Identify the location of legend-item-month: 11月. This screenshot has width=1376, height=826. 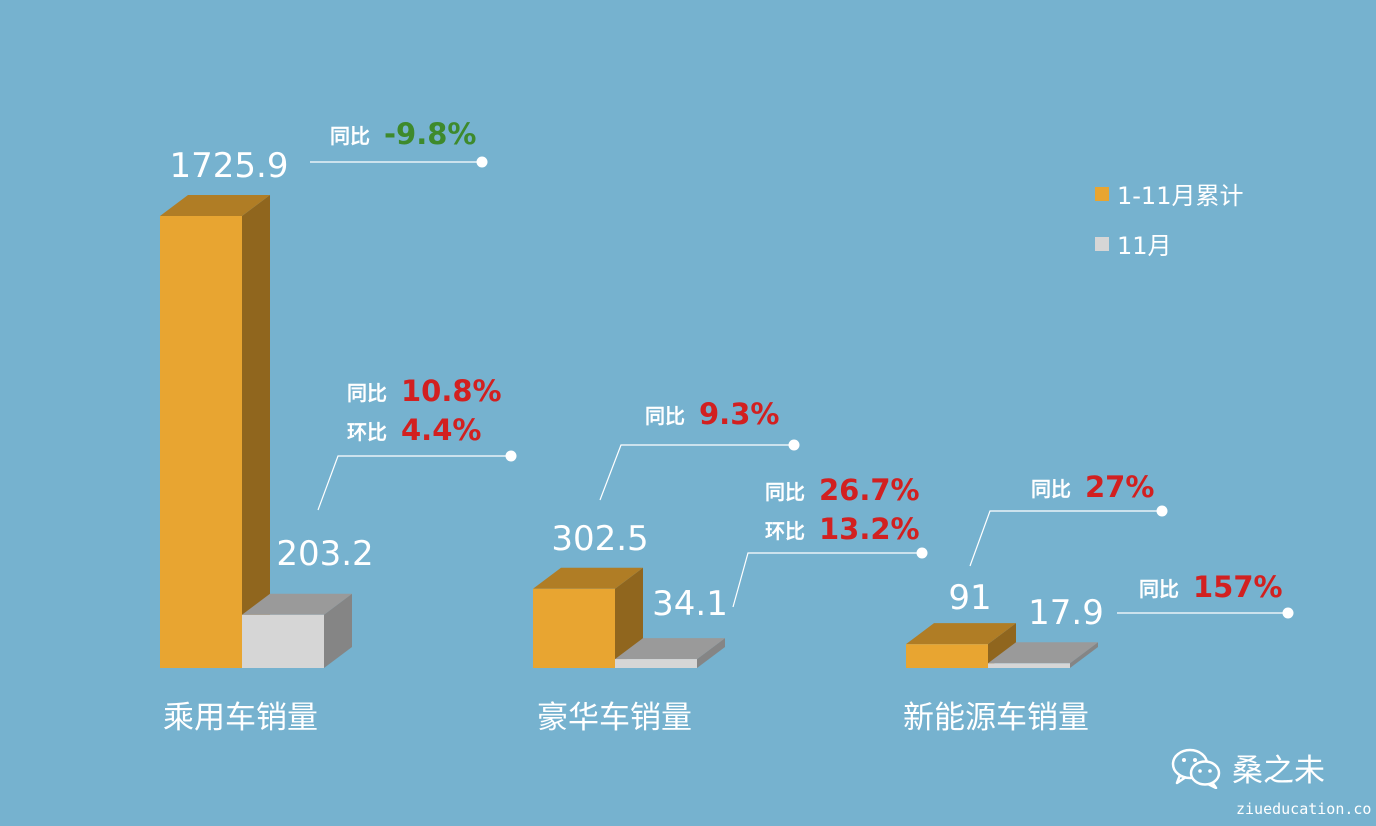
(1133, 243).